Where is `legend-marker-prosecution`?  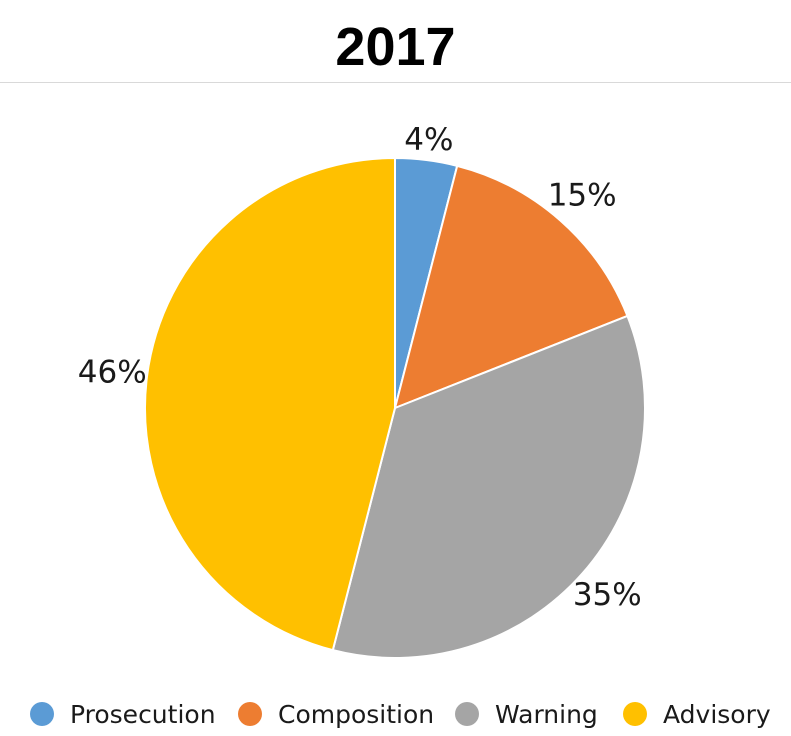
legend-marker-prosecution is located at coordinates (42, 714).